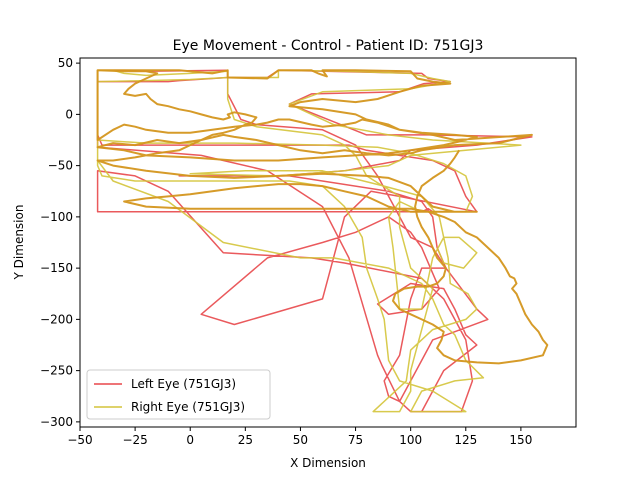 This screenshot has width=640, height=480. I want to click on y-axis-ticks: 50 0 −50 −100 −150 −200 −250 −300, so click(60, 242).